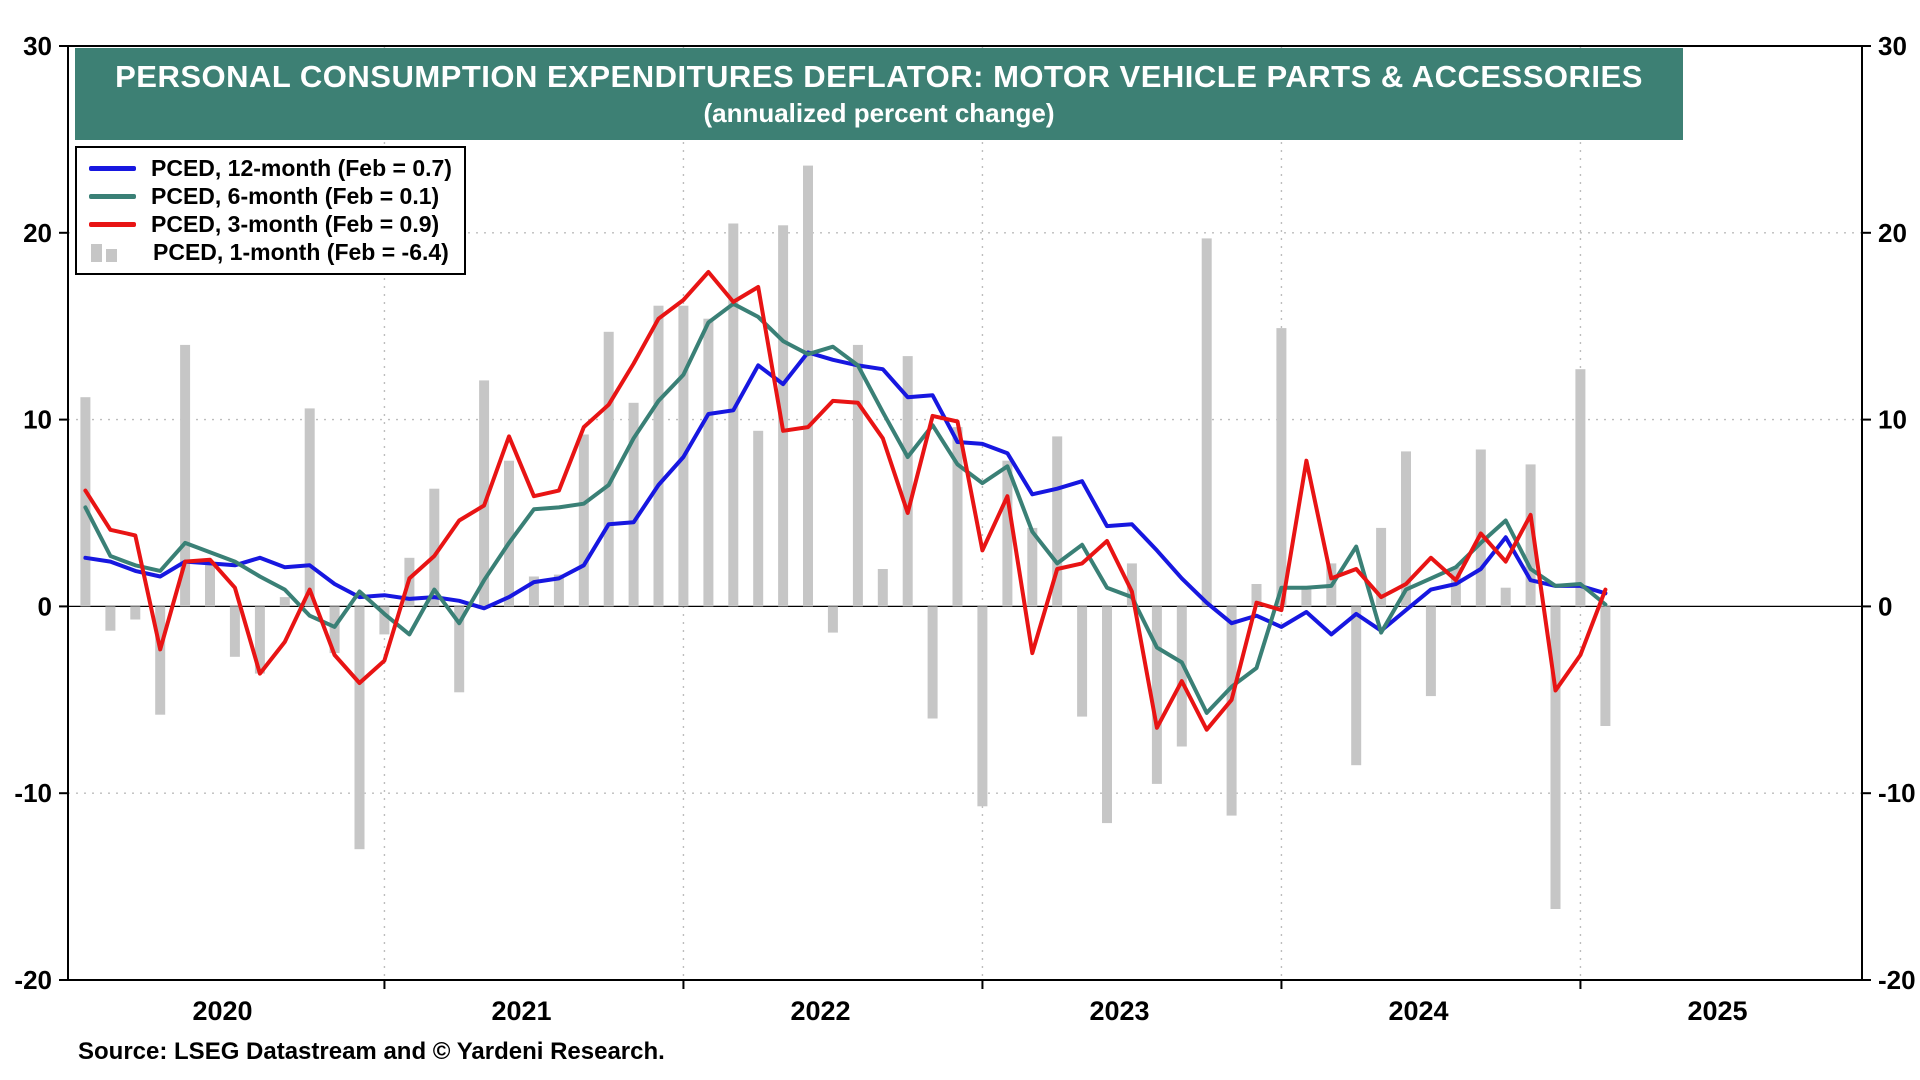 The image size is (1920, 1080). I want to click on legend-label-3-month: PCED, 3-month (Feb = 0.9), so click(295, 224).